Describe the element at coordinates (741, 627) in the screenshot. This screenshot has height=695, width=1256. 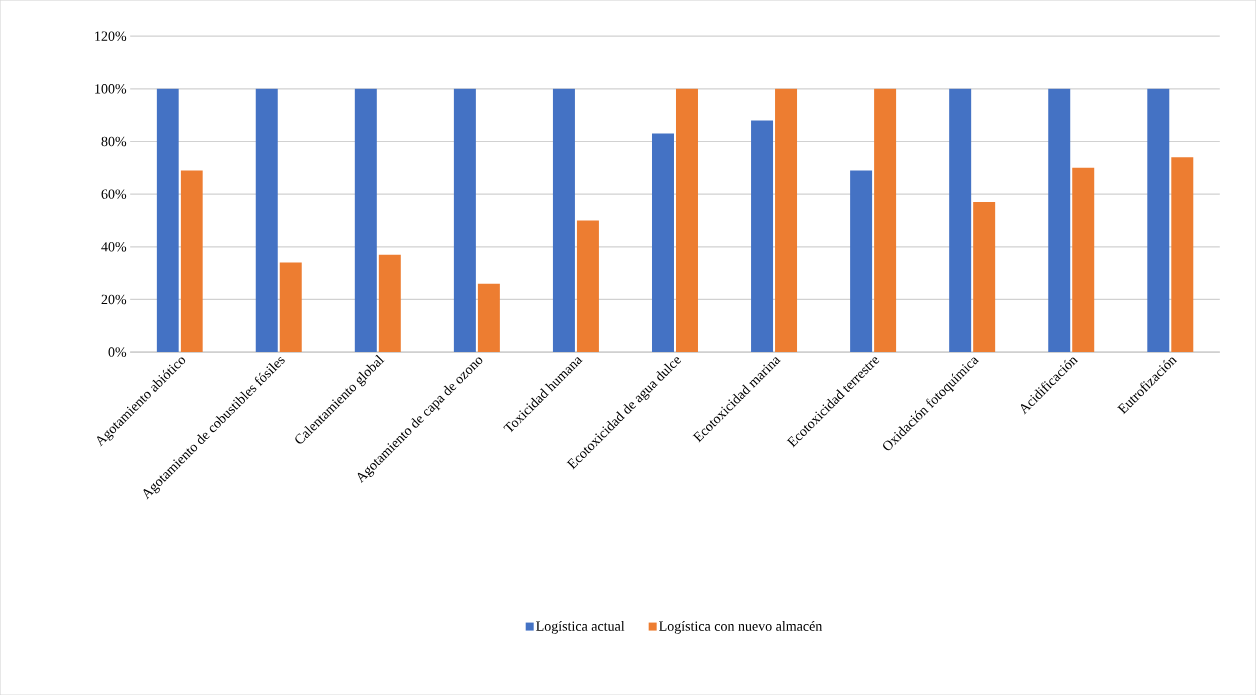
I see `legend-label: Logística con nuevo almacén` at that location.